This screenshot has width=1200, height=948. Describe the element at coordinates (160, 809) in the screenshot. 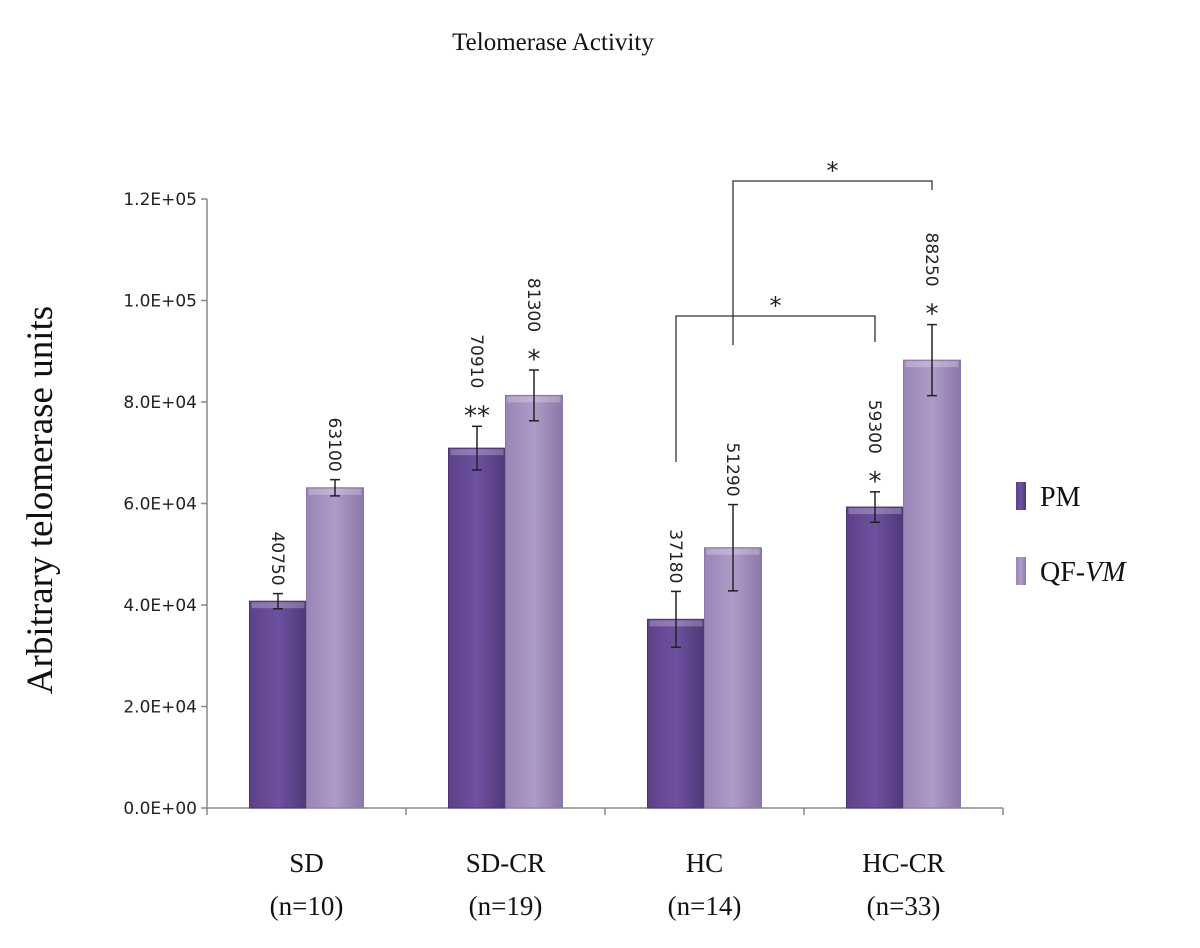

I see `y-tick-label: 0.0E+00` at that location.